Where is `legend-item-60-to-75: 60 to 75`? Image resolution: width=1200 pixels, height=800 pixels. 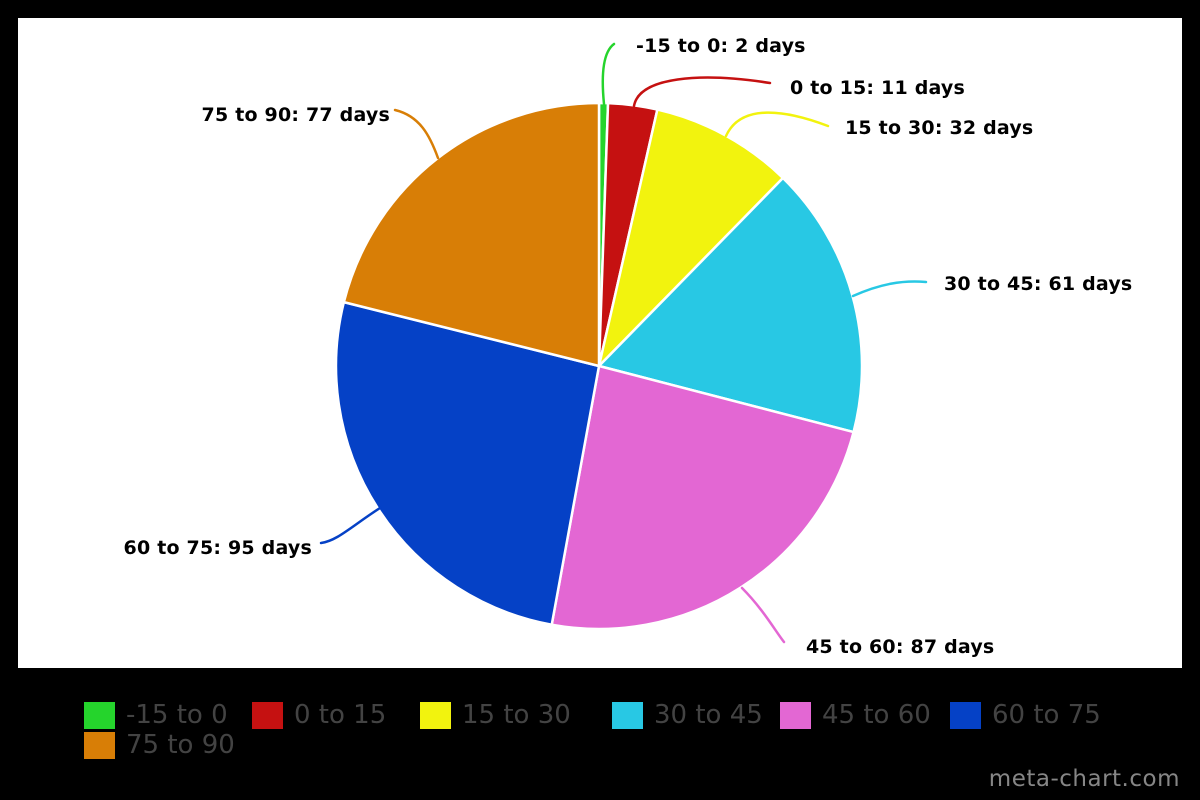
legend-item-60-to-75: 60 to 75 is located at coordinates (1025, 715).